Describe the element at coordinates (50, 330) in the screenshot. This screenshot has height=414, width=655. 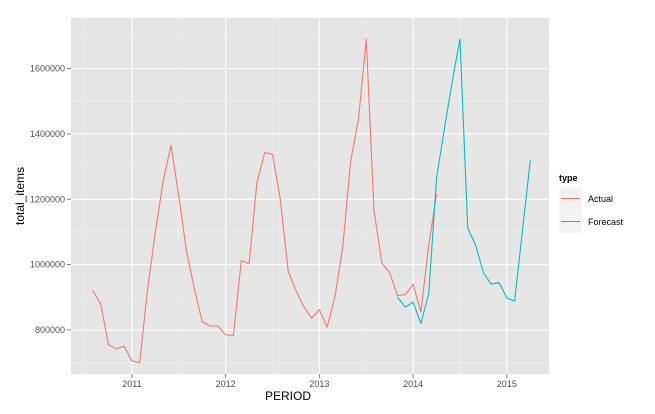
I see `y-tick-label: 800000` at that location.